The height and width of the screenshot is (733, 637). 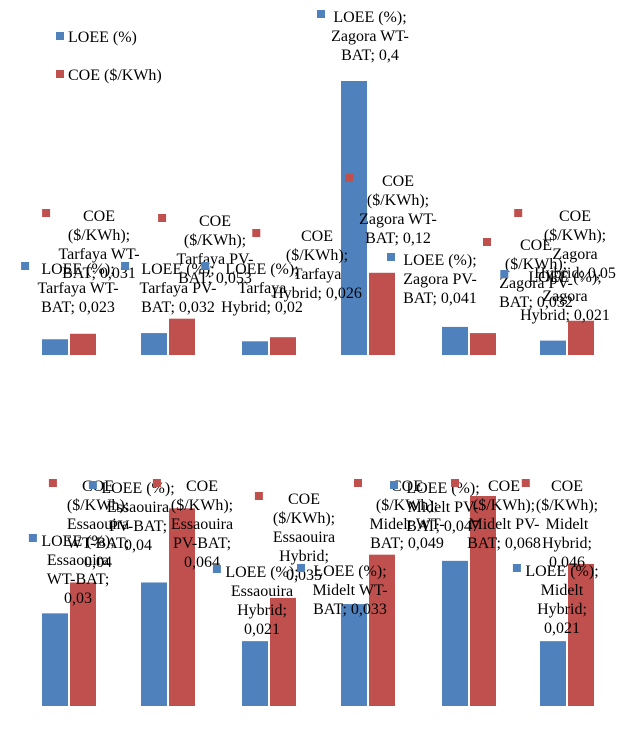 I want to click on data-label-coe-0-4-marker, so click(x=487, y=242).